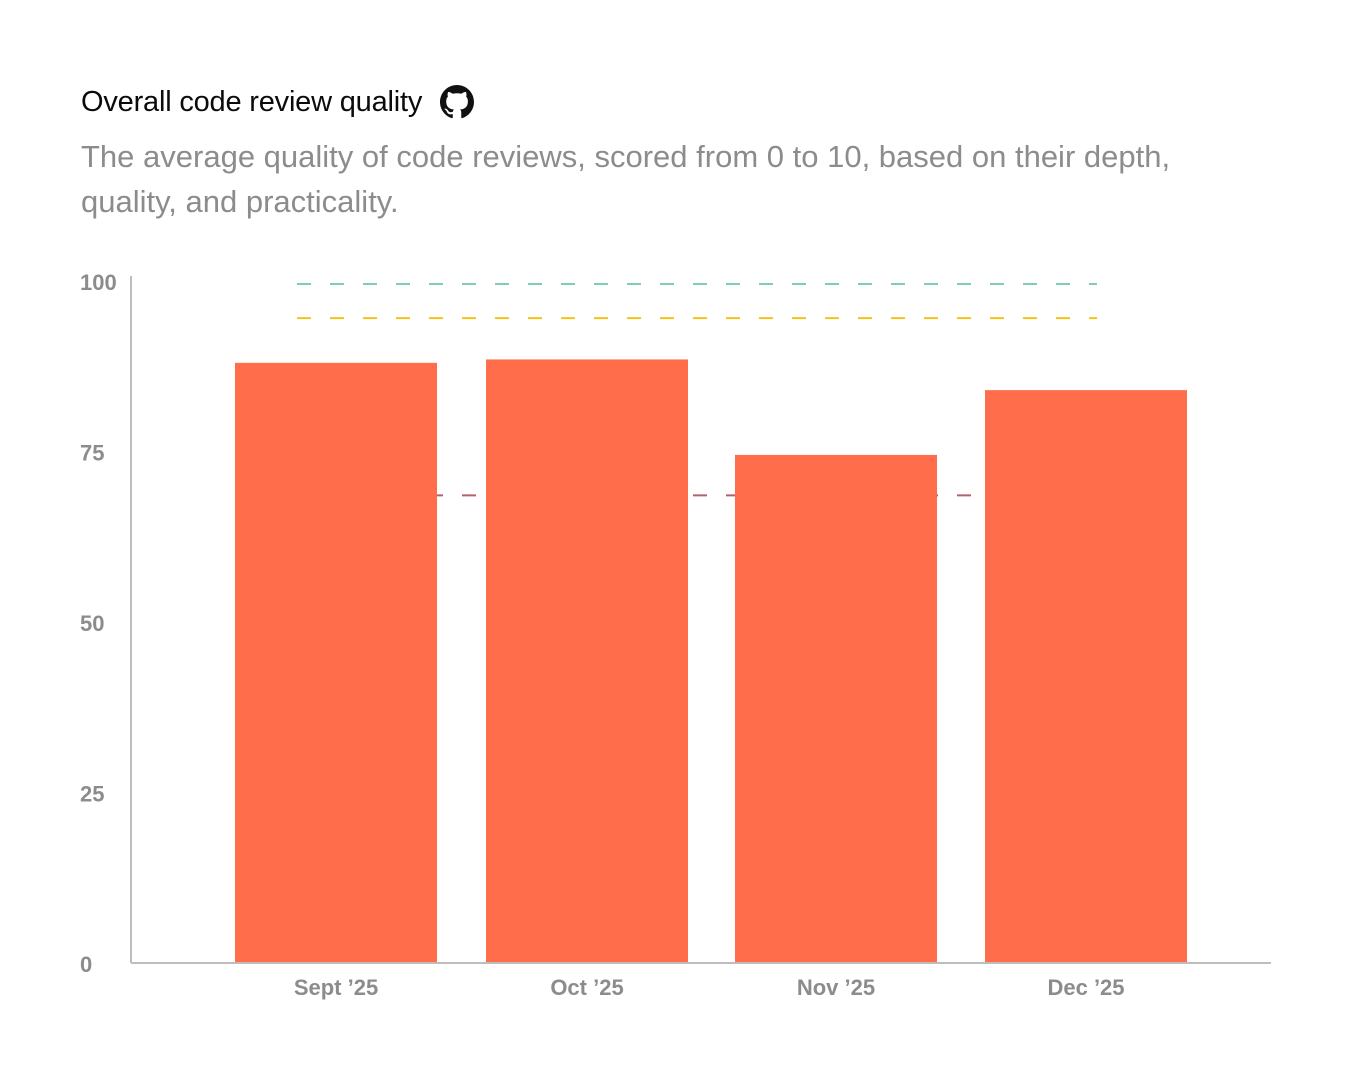 The image size is (1350, 1080). I want to click on title-row: Overall code review quality, so click(671, 102).